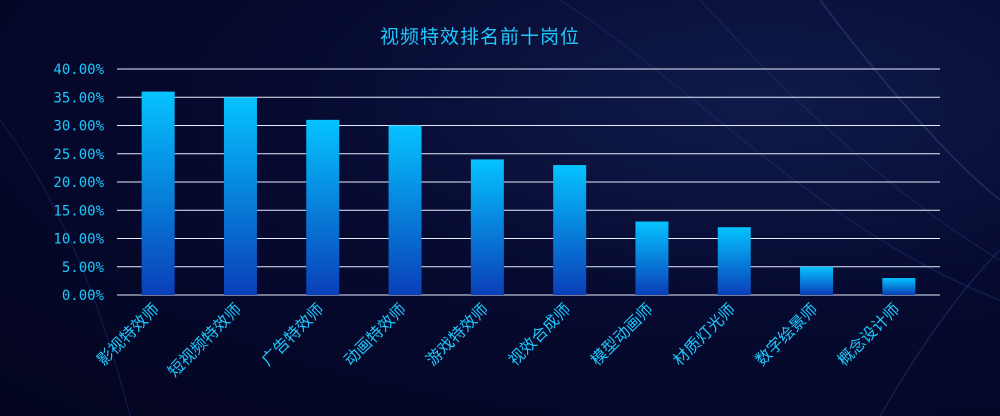  I want to click on x-category-label: 影视特效师, so click(128, 334).